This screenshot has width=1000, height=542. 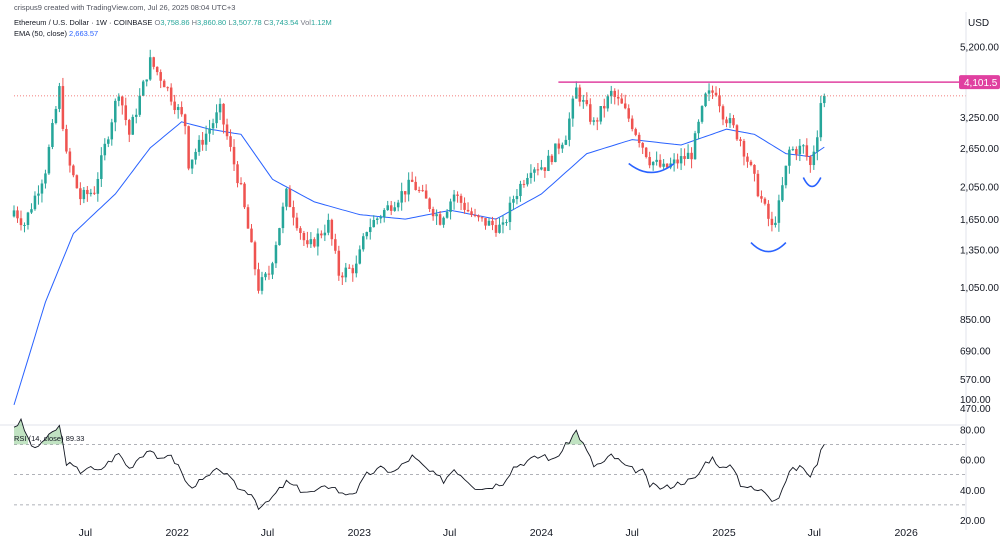 I want to click on ohlc-open: 3,758.86, so click(x=175, y=22).